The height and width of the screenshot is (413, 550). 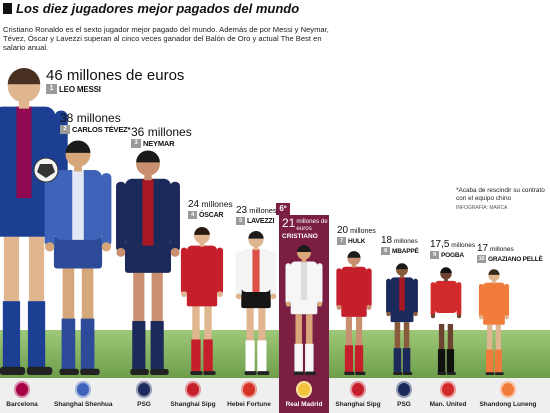 What do you see at coordinates (7, 8) in the screenshot?
I see `title-bullet` at bounding box center [7, 8].